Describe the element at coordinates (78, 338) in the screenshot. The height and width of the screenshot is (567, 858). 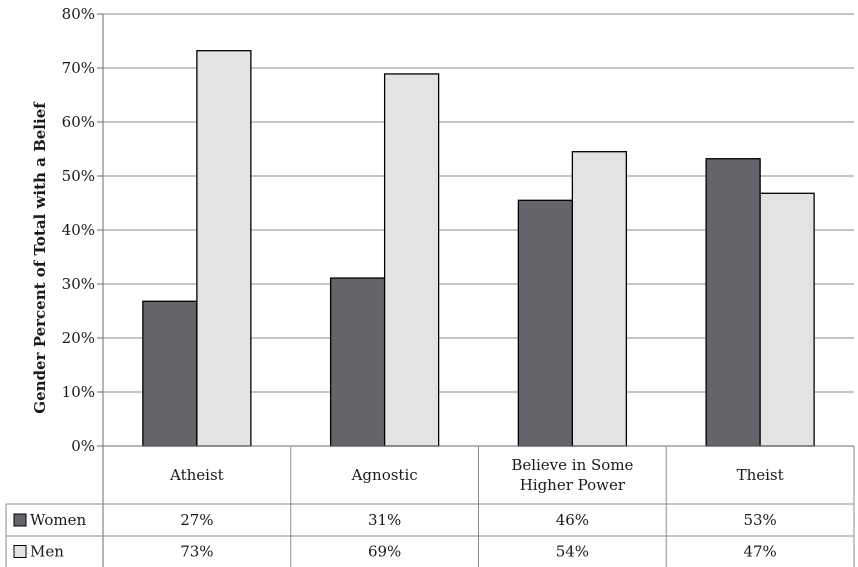
I see `y-tick-label: 20%` at that location.